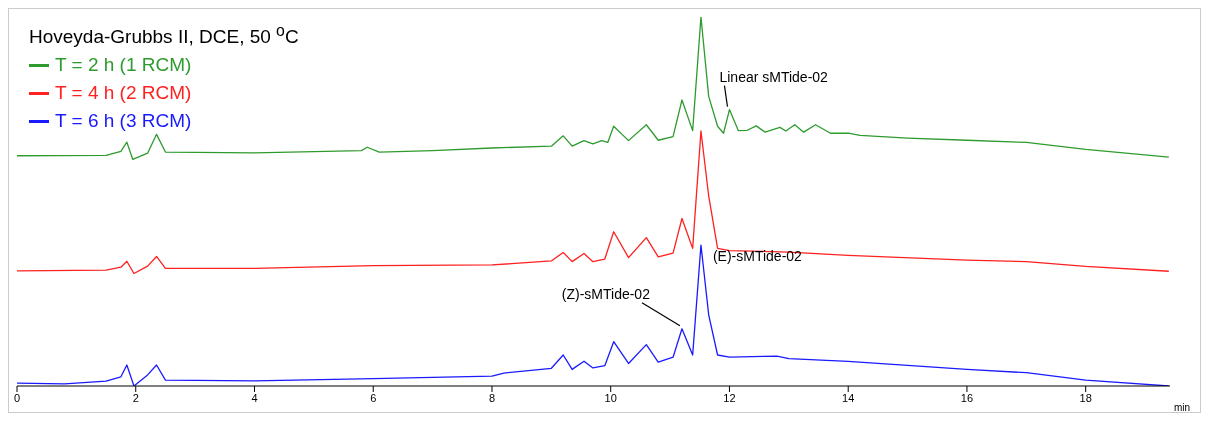  Describe the element at coordinates (17, 397) in the screenshot. I see `x-tick-label: 0` at that location.